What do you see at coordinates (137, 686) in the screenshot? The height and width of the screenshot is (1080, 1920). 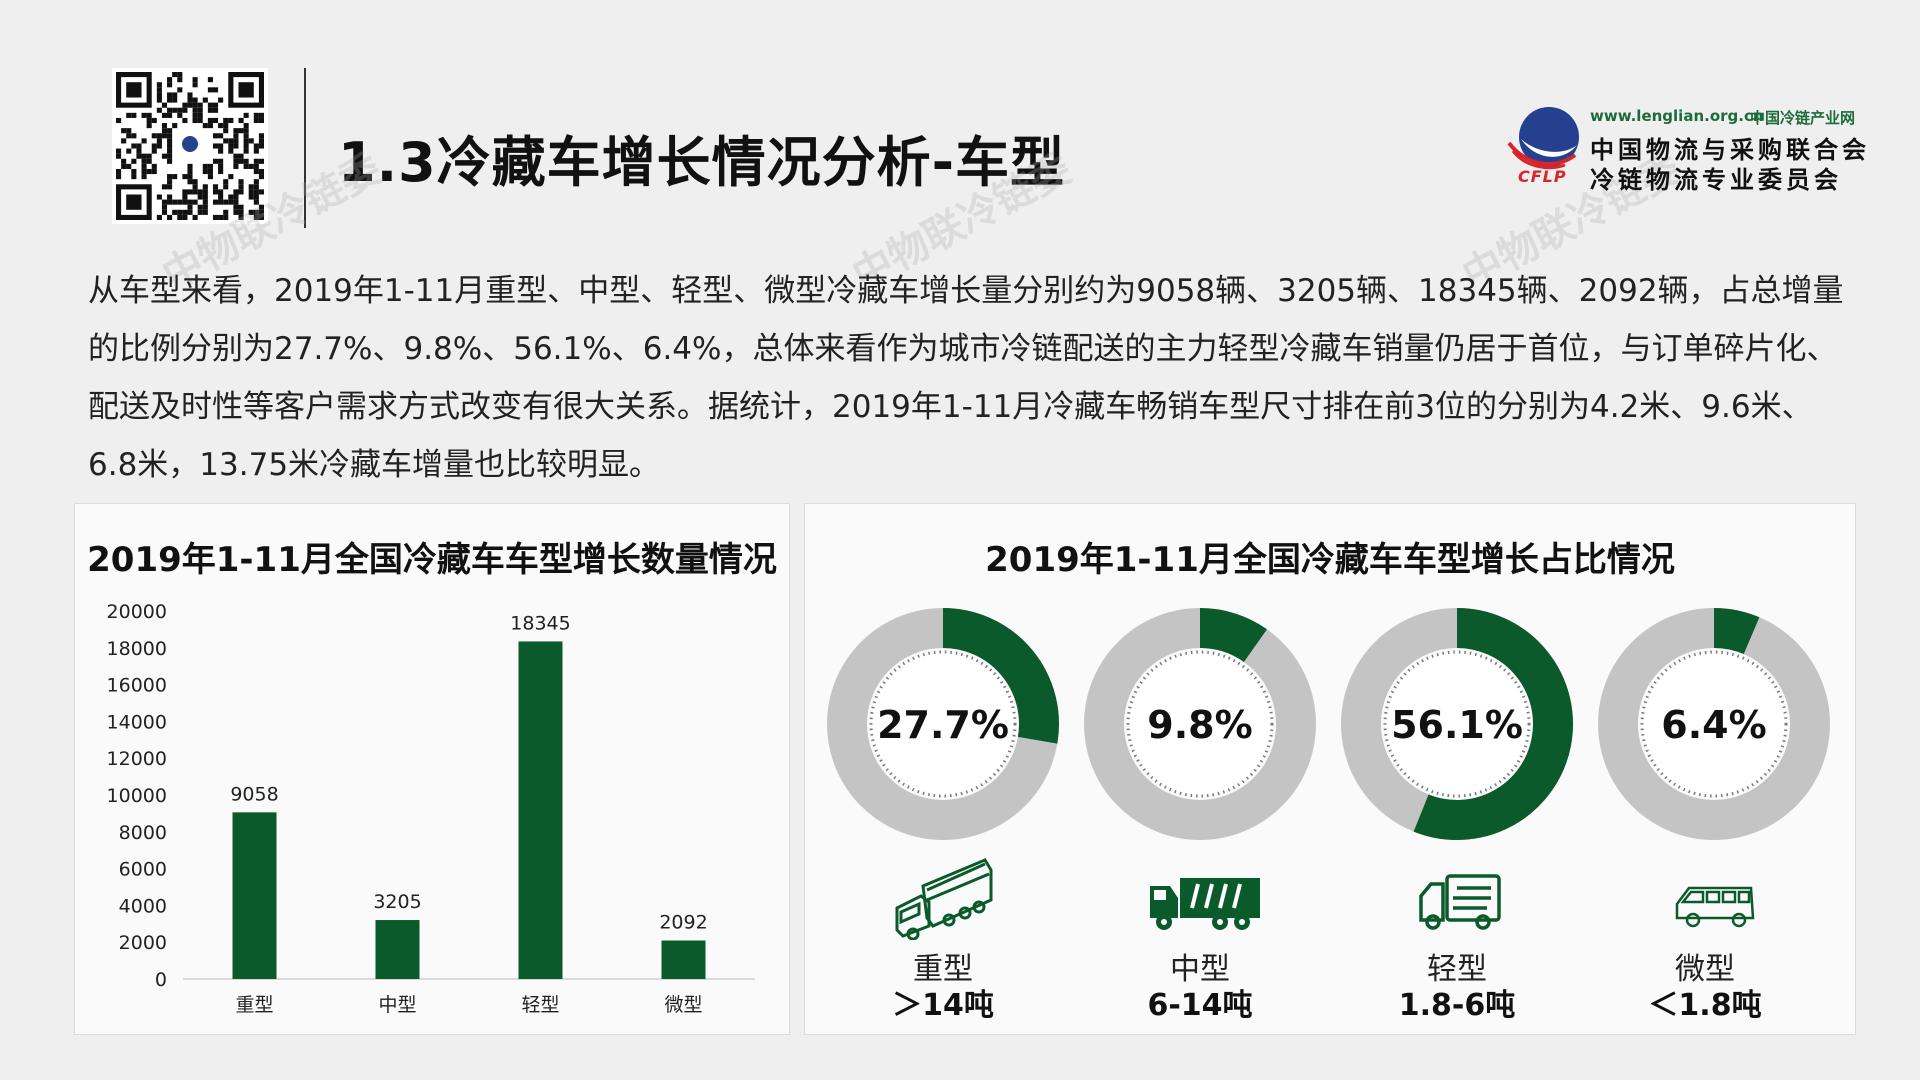 I see `y-tick-label: 16000` at bounding box center [137, 686].